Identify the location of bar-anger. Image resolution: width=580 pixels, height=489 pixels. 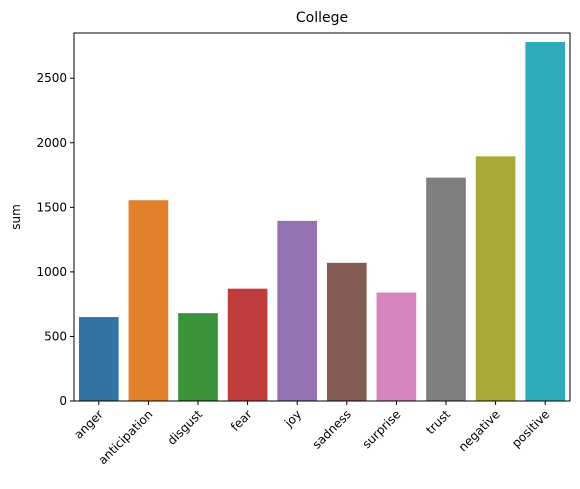
(98, 359).